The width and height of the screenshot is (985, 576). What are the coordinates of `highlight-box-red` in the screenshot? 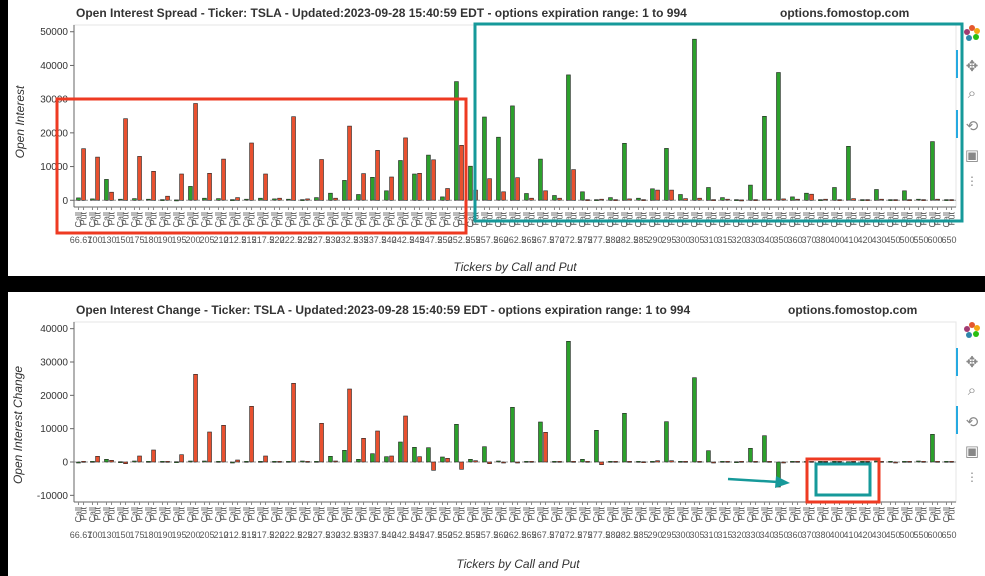 It's located at (843, 480).